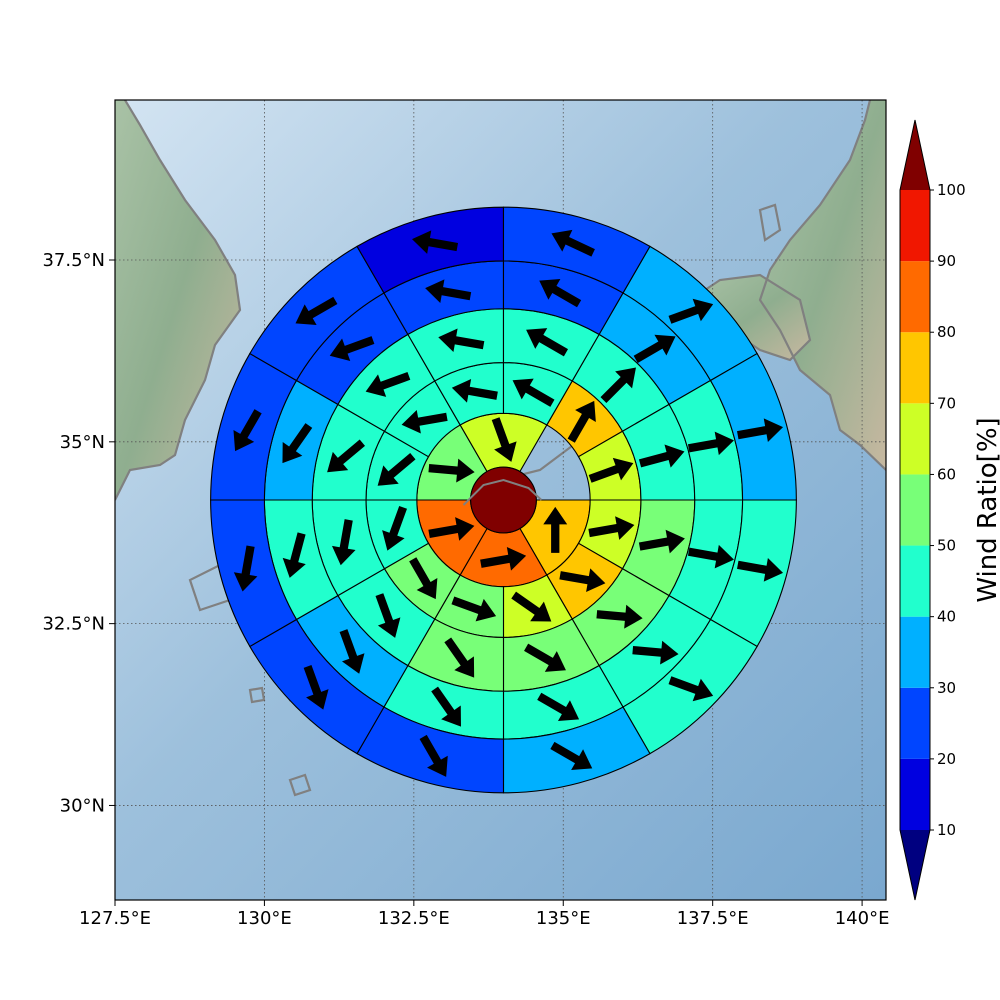  I want to click on center-disc, so click(503, 500).